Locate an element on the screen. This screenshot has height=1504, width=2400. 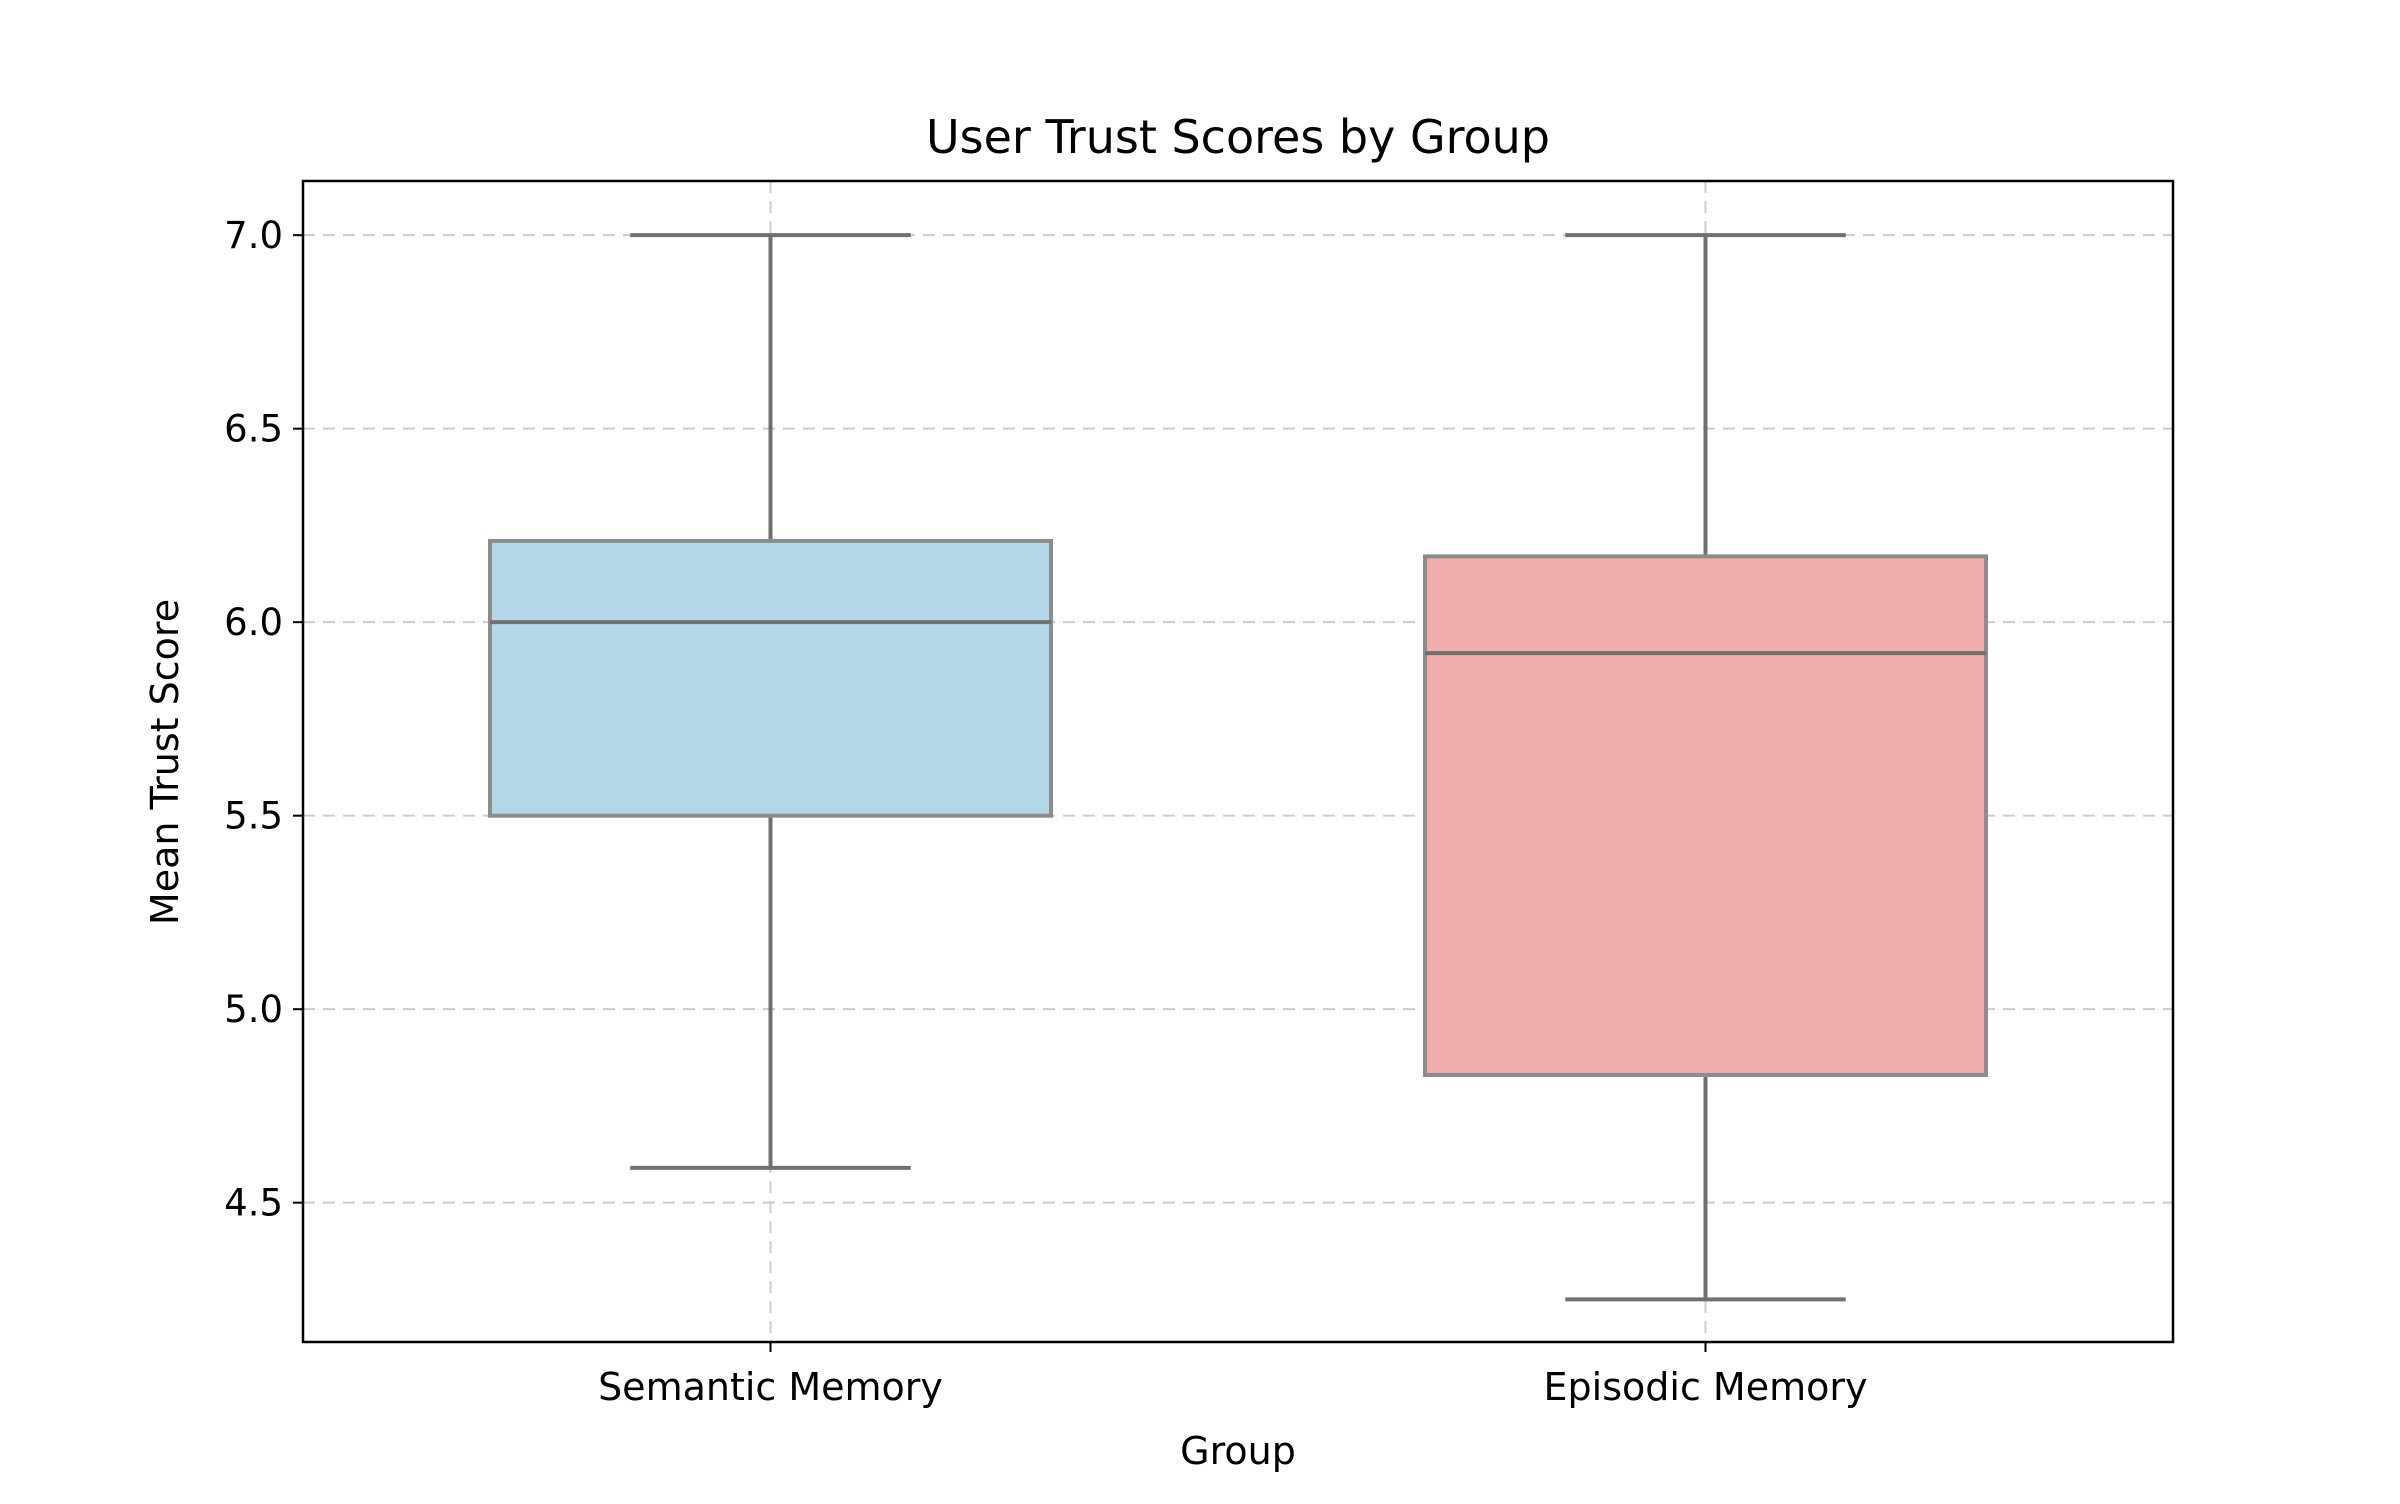
y-tick-label: 4.5 is located at coordinates (253, 1203).